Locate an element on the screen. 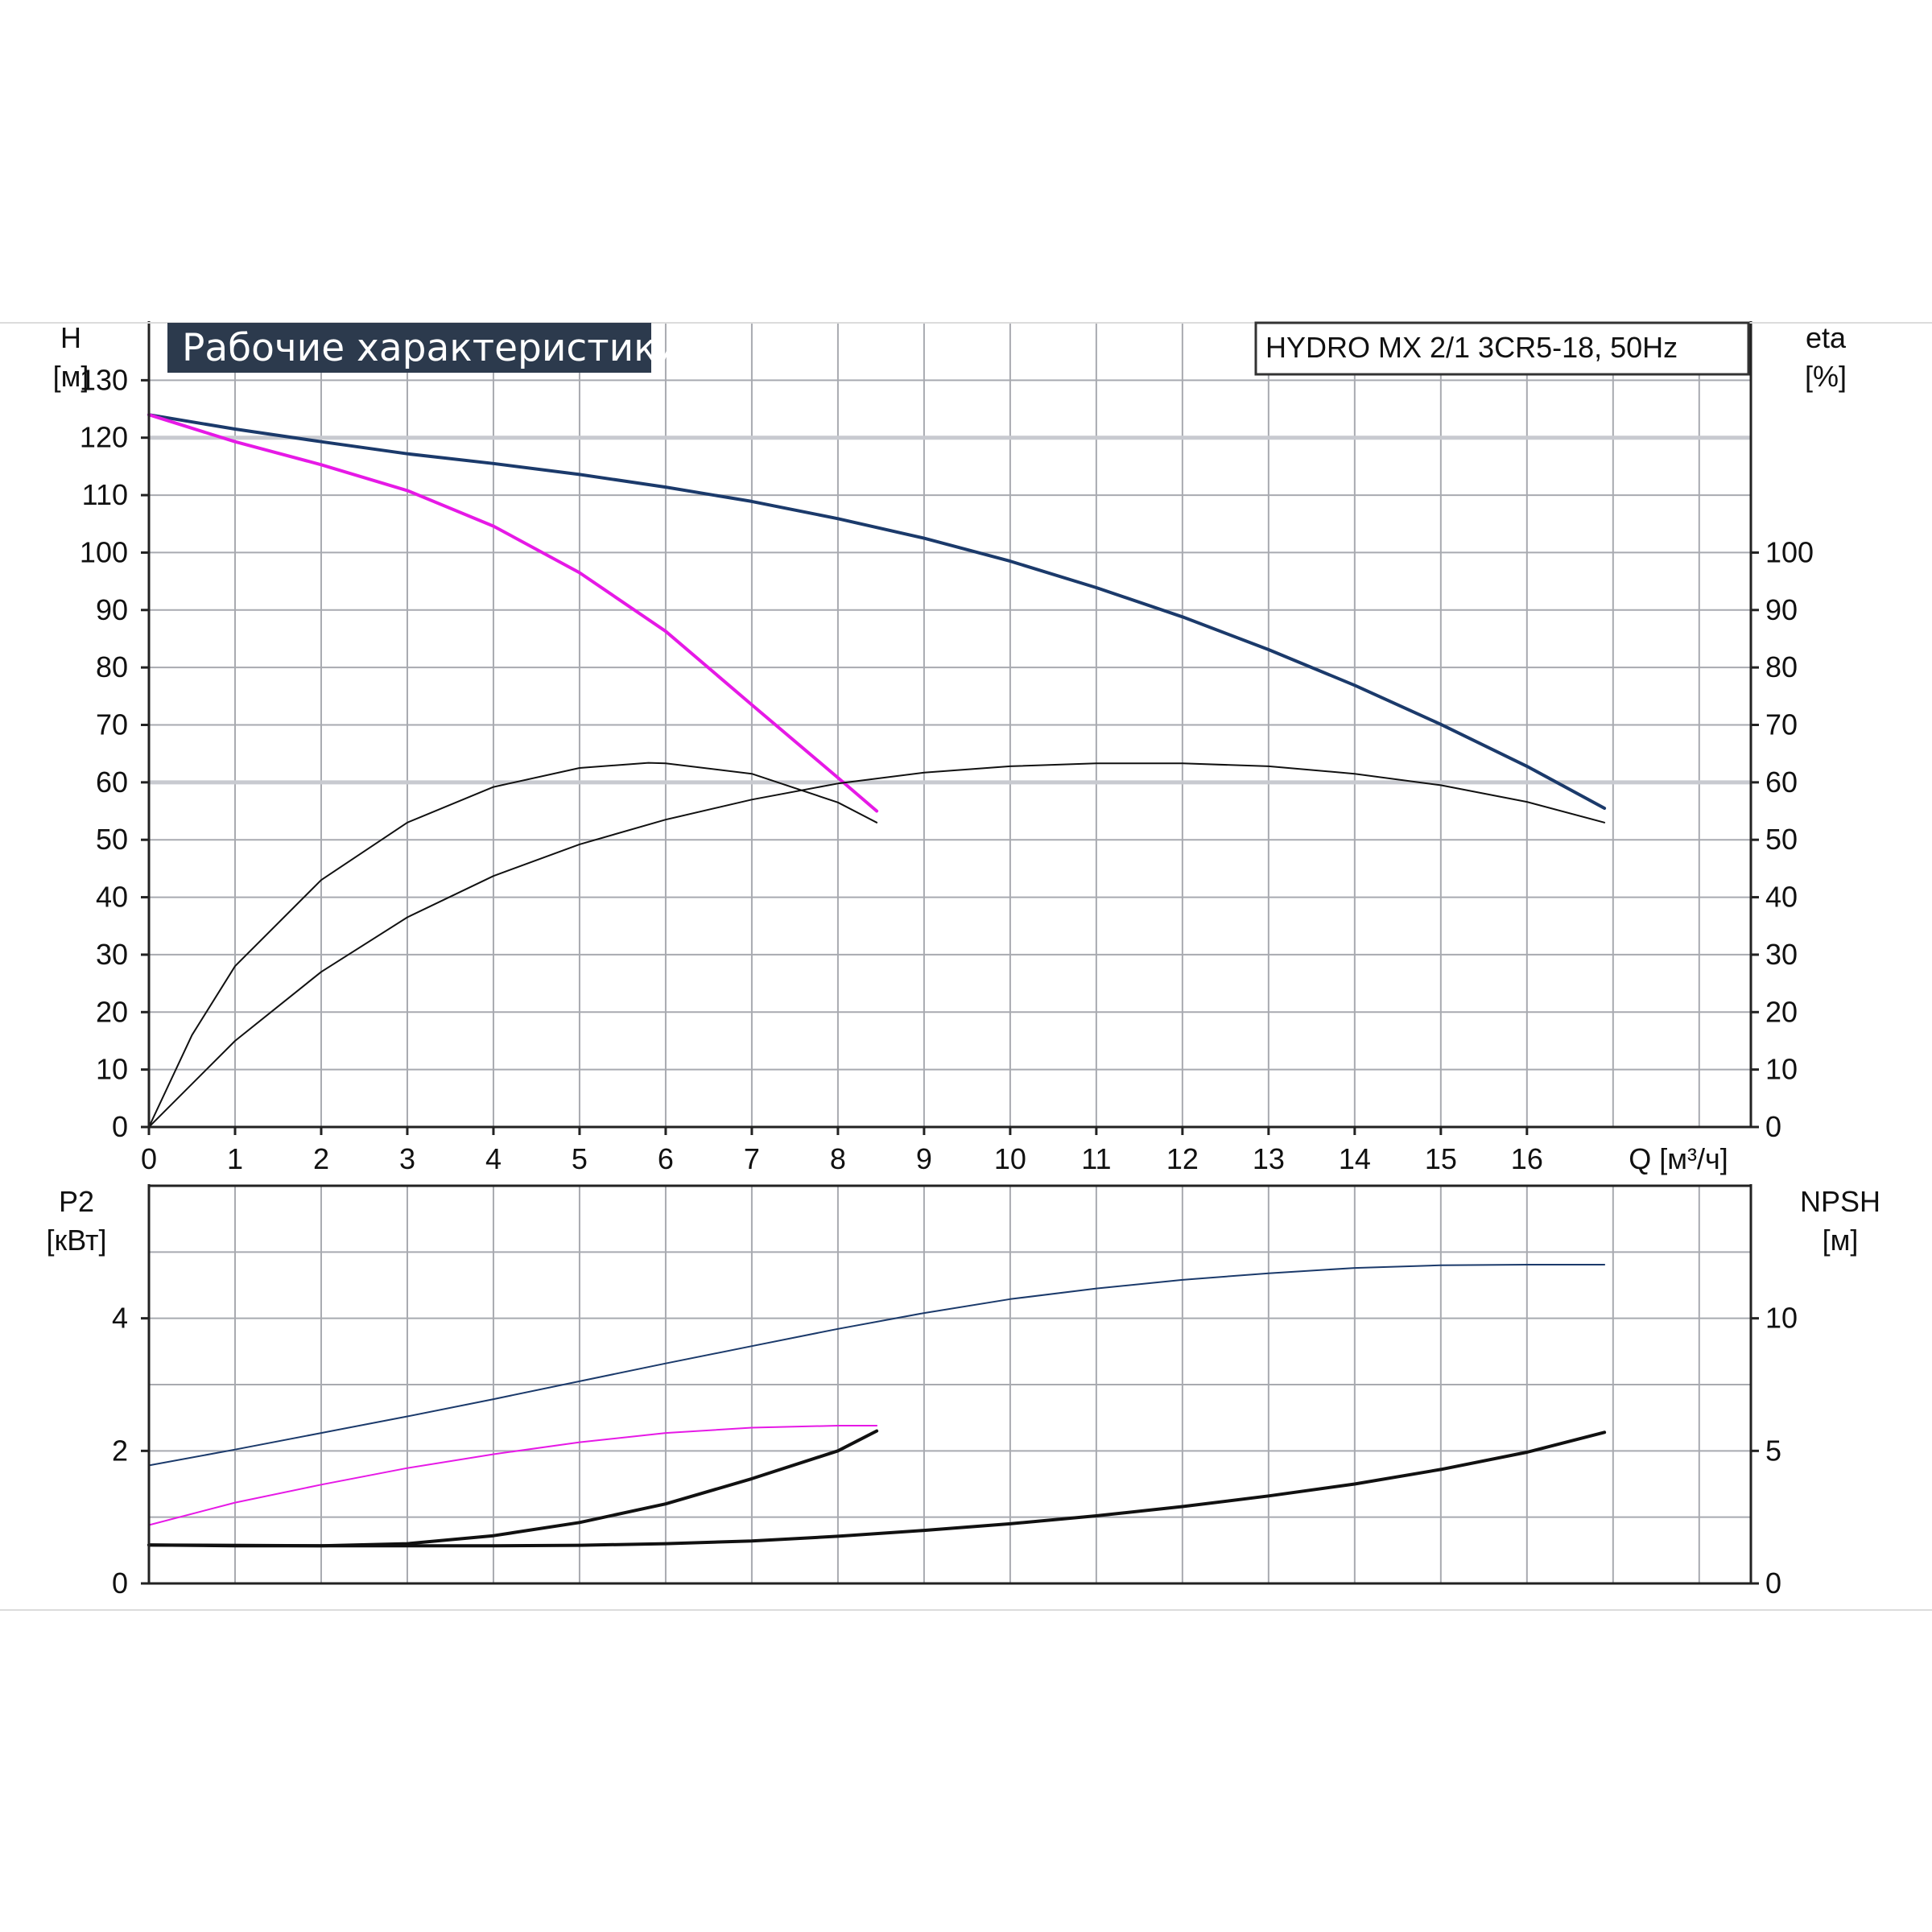 Image resolution: width=1932 pixels, height=1932 pixels. right-tick-label: 70 is located at coordinates (1781, 724).